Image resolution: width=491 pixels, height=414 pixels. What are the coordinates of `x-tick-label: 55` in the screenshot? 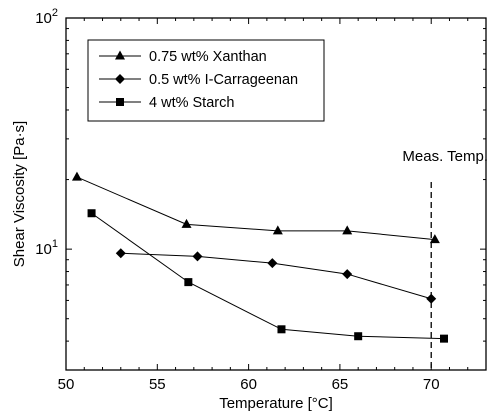 It's located at (157, 384).